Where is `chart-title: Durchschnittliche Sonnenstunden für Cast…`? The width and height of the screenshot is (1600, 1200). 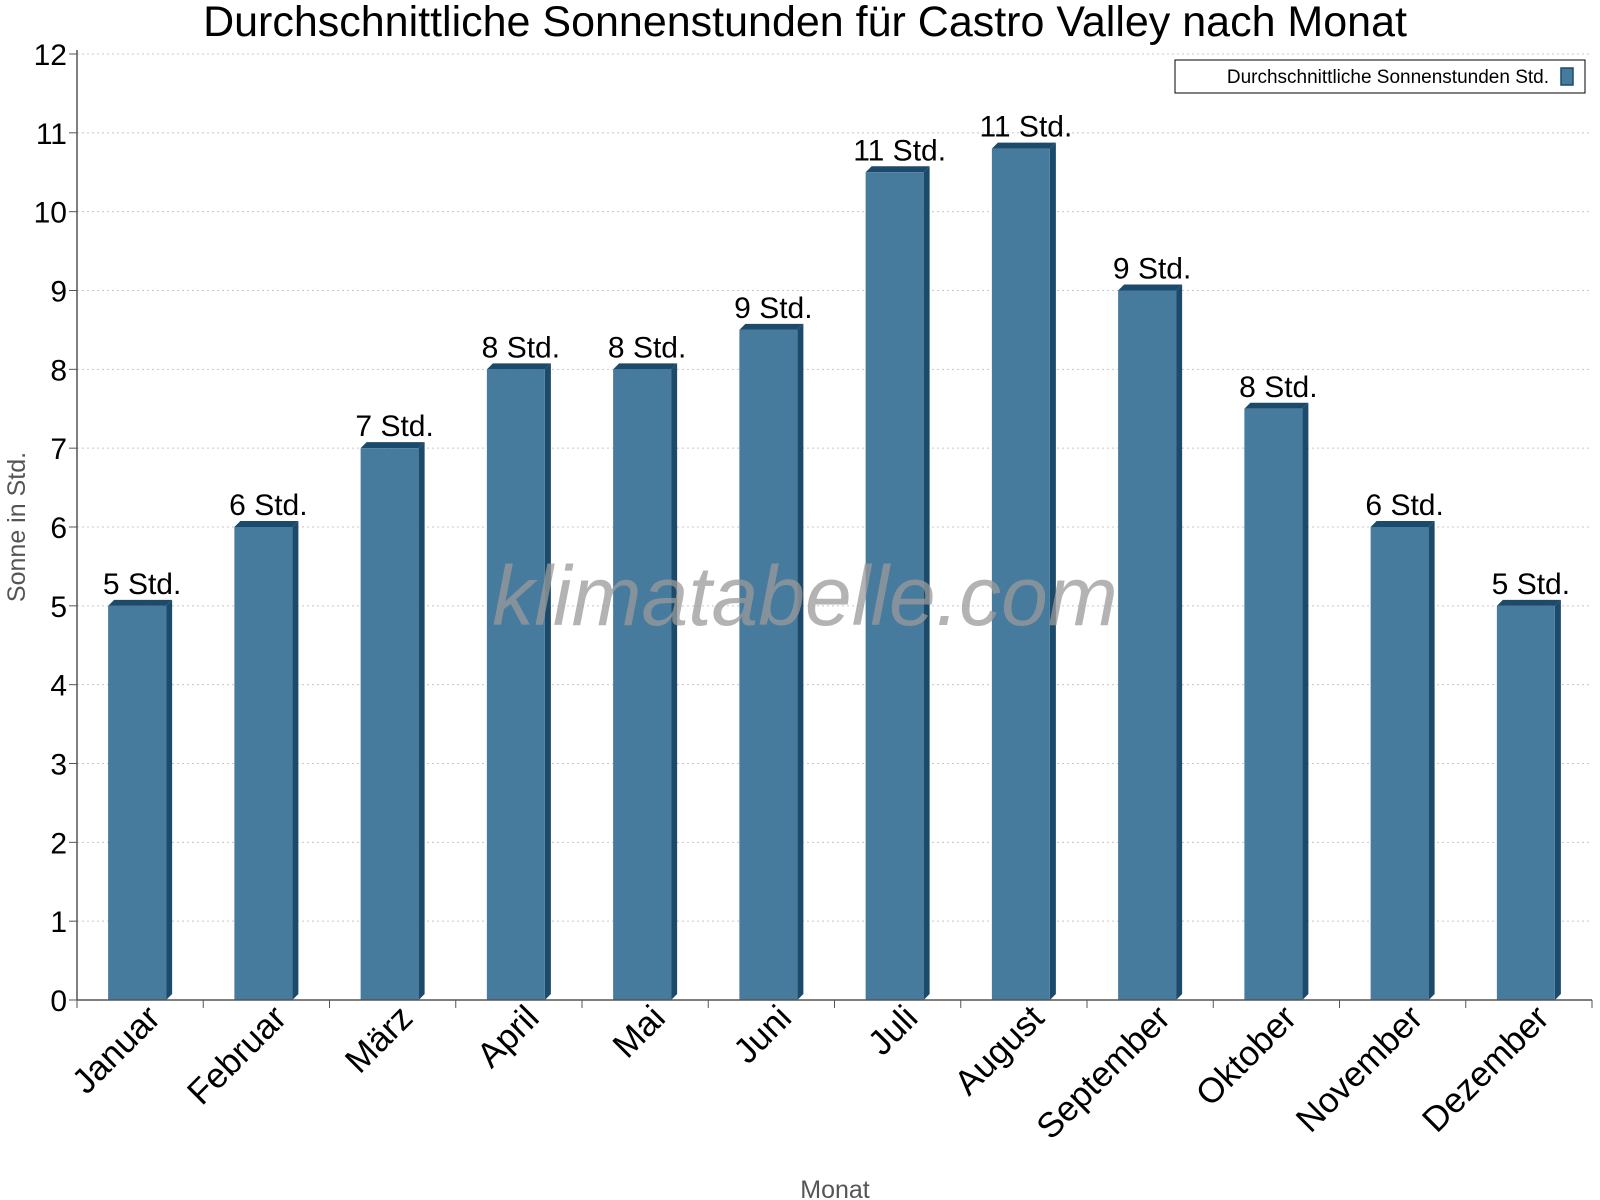 chart-title: Durchschnittliche Sonnenstunden für Cast… is located at coordinates (805, 23).